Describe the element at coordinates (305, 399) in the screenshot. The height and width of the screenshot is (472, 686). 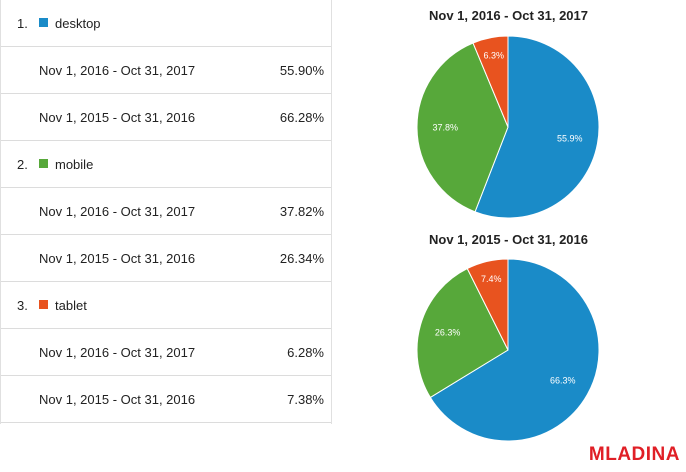
I see `value-cell: 7.38%` at that location.